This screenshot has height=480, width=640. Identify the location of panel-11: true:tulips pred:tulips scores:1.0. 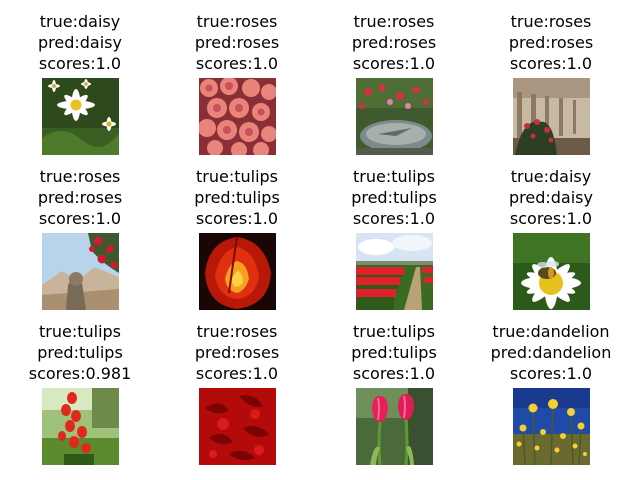
(394, 388).